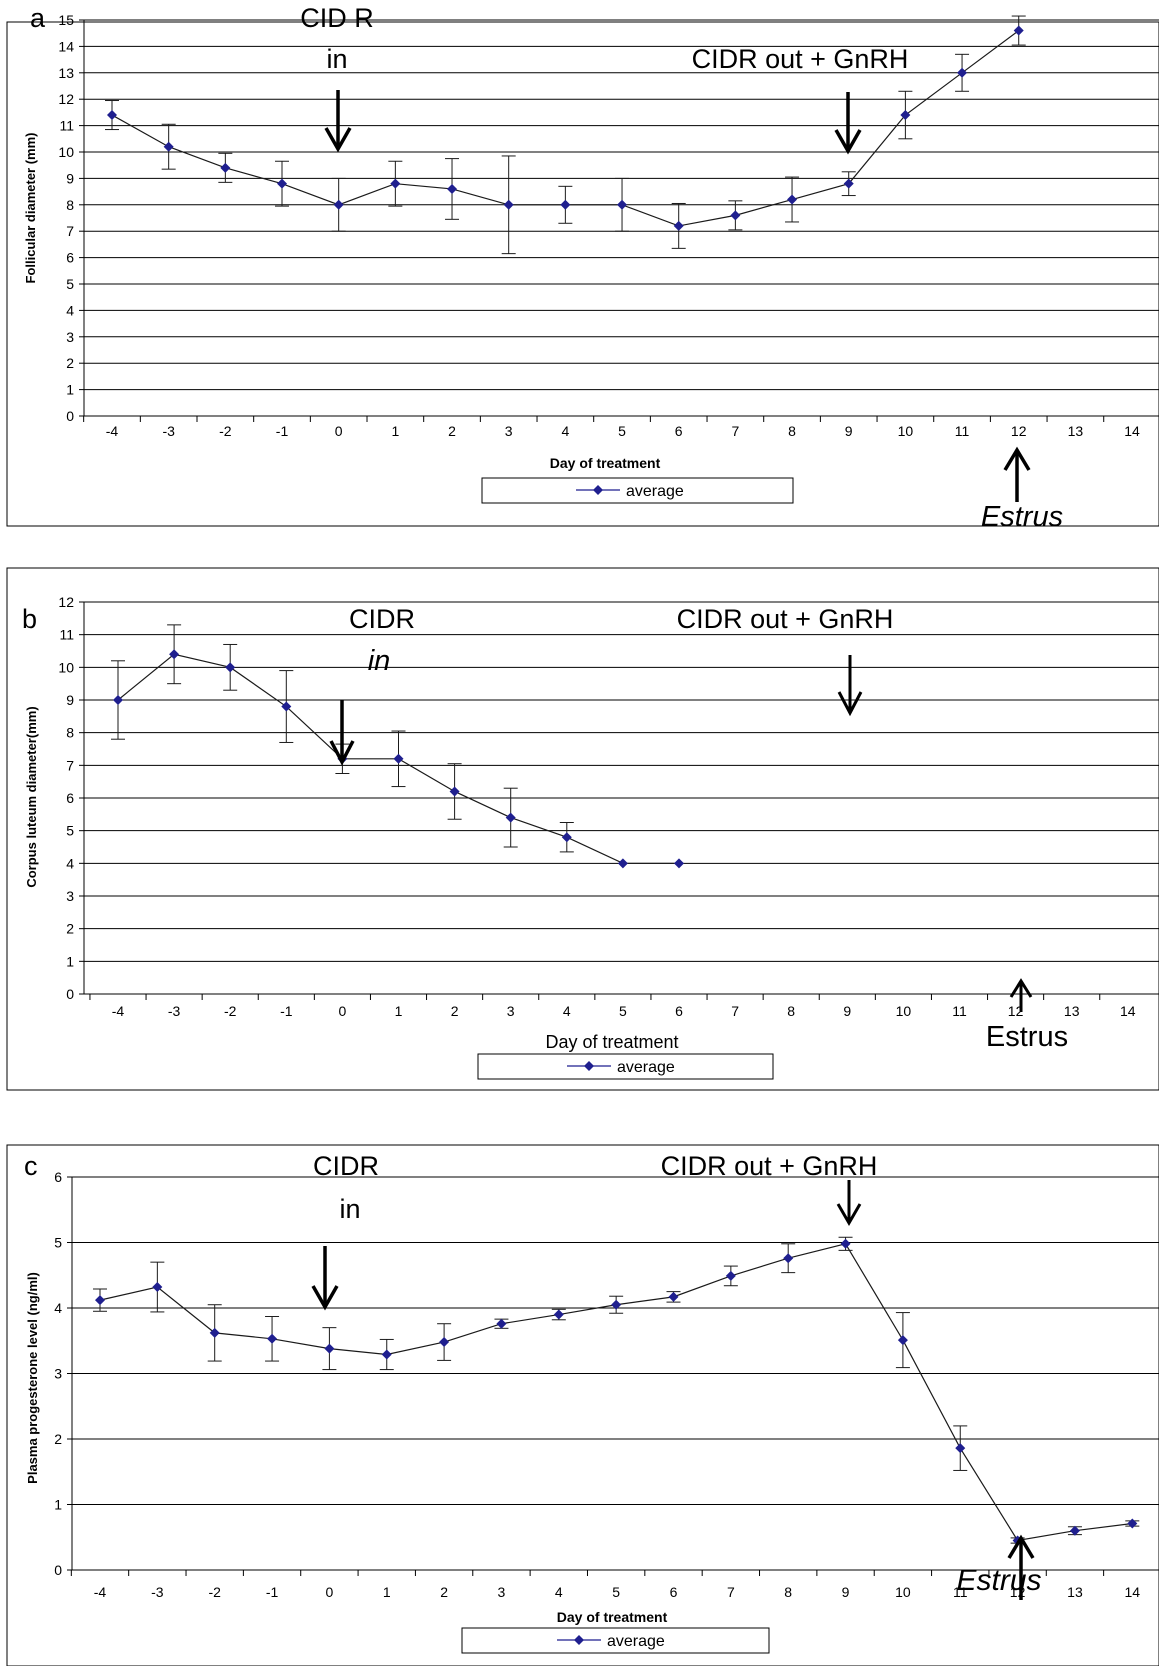  What do you see at coordinates (379, 661) in the screenshot?
I see `panel-b-annotation-in: in` at bounding box center [379, 661].